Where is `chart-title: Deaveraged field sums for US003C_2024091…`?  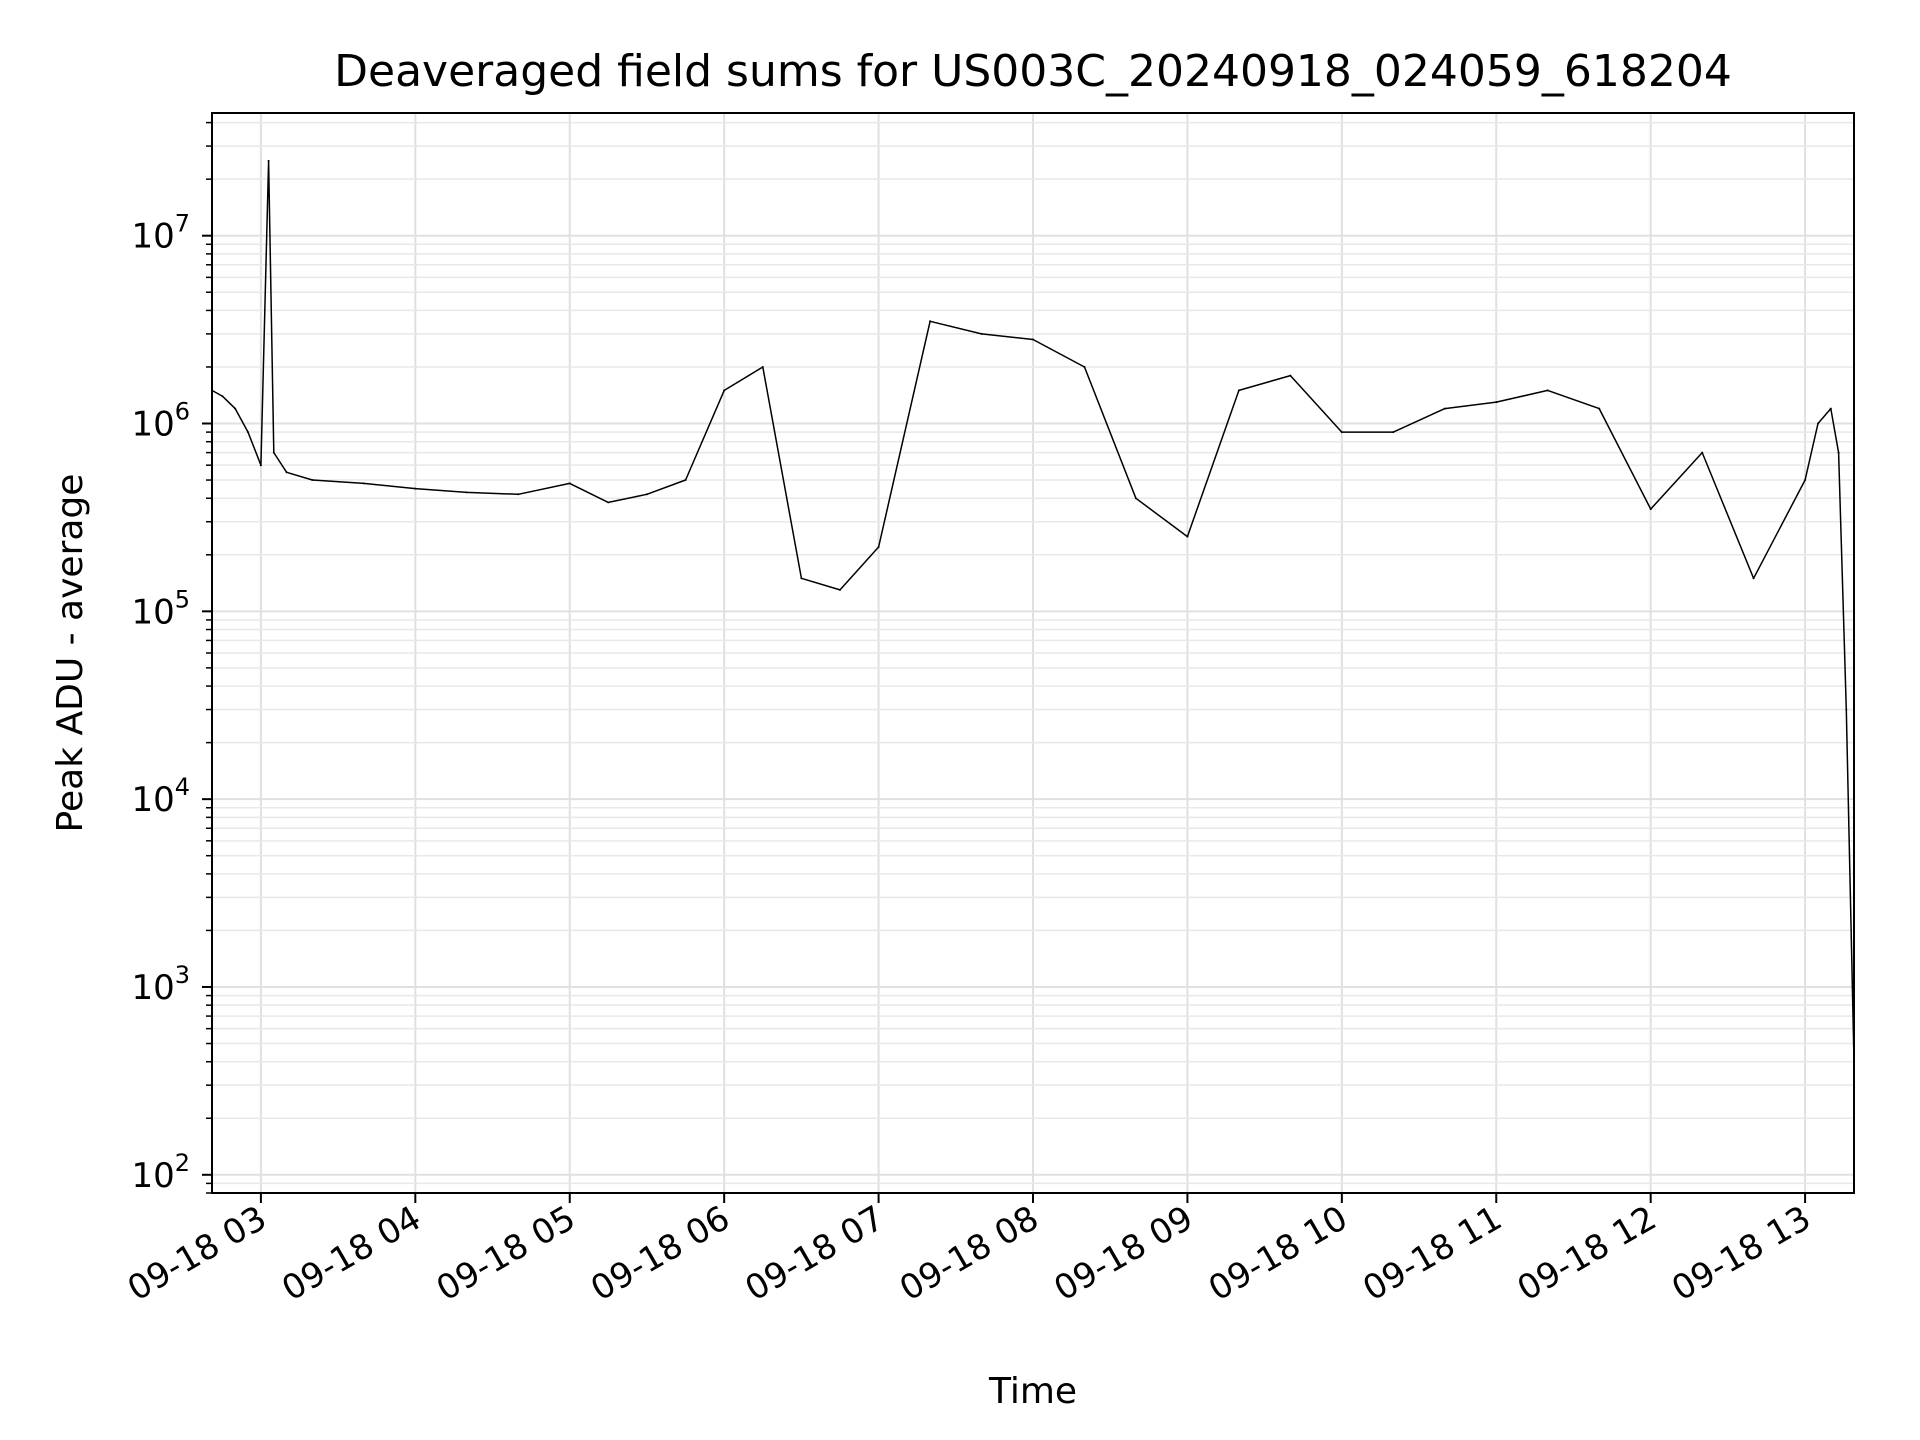
chart-title: Deaveraged field sums for US003C_2024091… is located at coordinates (1033, 71).